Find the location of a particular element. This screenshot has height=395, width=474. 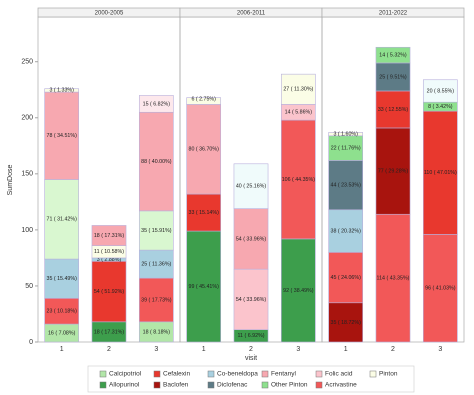

data-label: 3 ( 1.33%) is located at coordinates (61, 91).